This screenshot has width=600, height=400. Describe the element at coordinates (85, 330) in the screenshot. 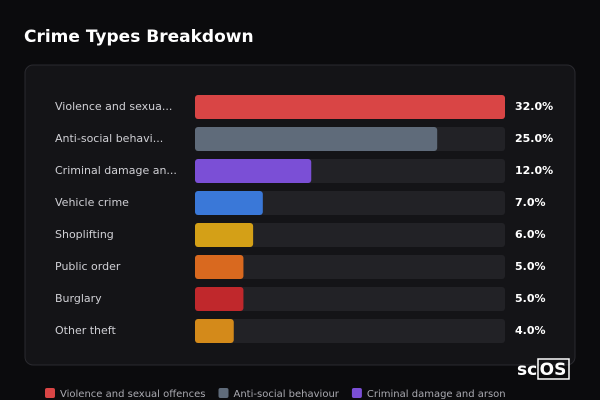

I see `category-label: Other theft` at that location.